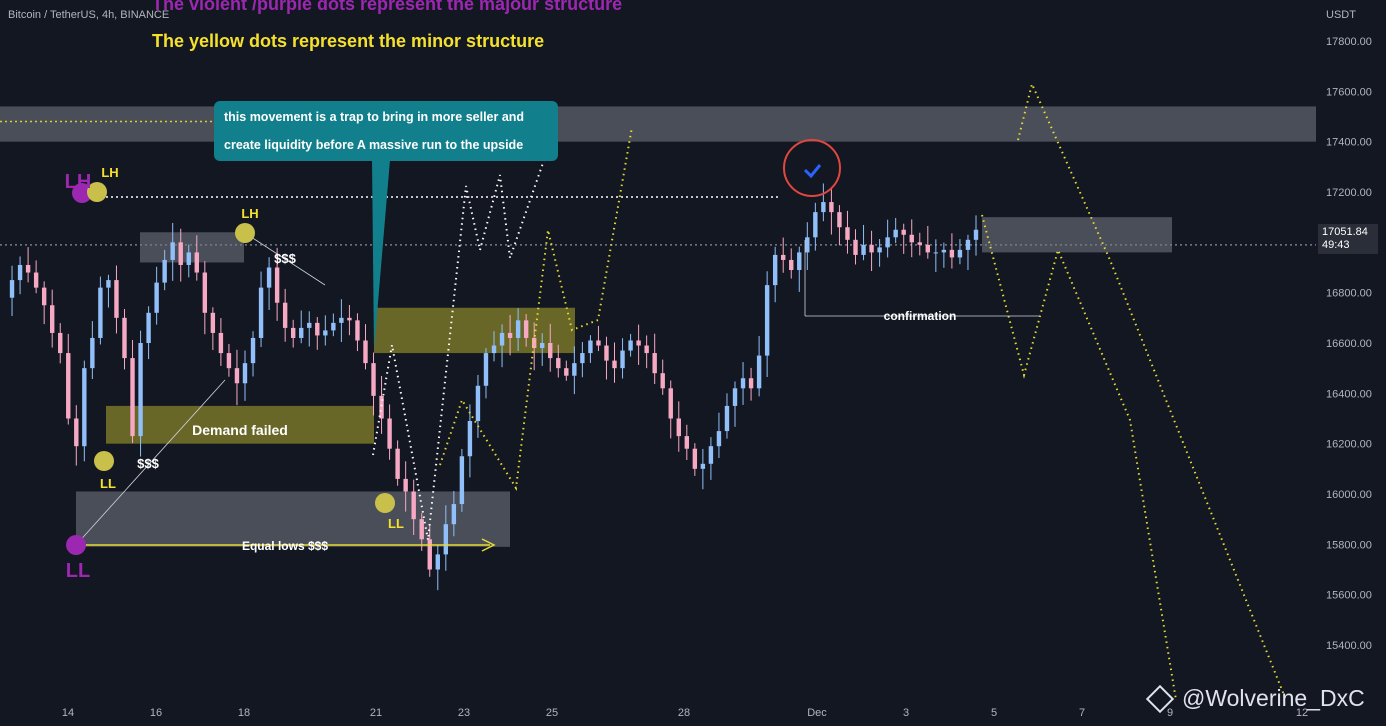 The width and height of the screenshot is (1386, 726). What do you see at coordinates (812, 168) in the screenshot?
I see `confirmation-circle` at bounding box center [812, 168].